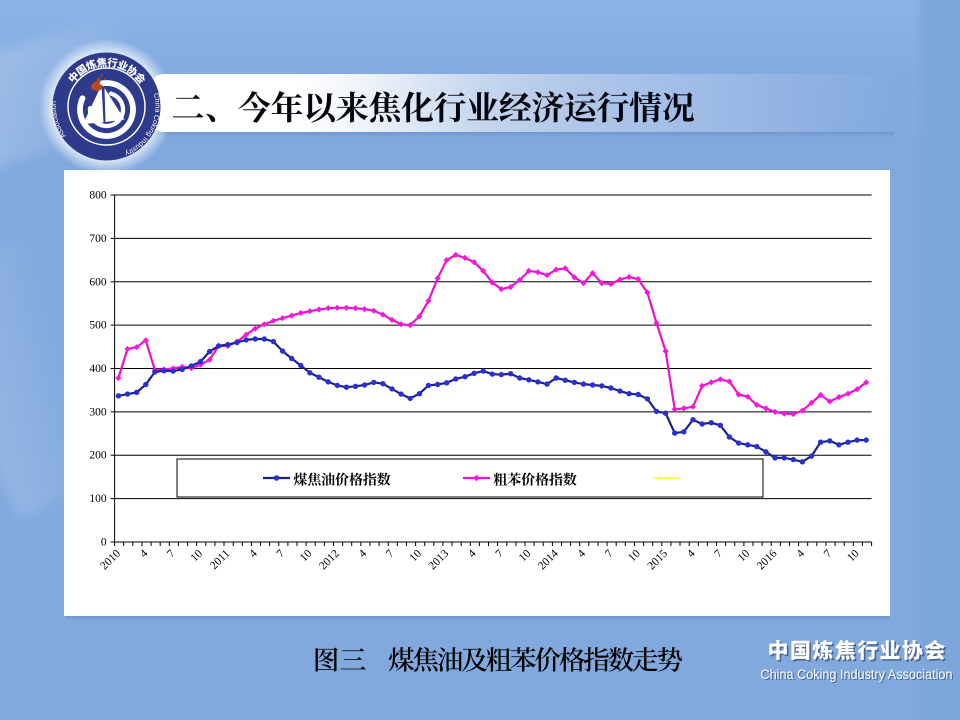  What do you see at coordinates (98, 369) in the screenshot?
I see `svg-text: 400` at bounding box center [98, 369].